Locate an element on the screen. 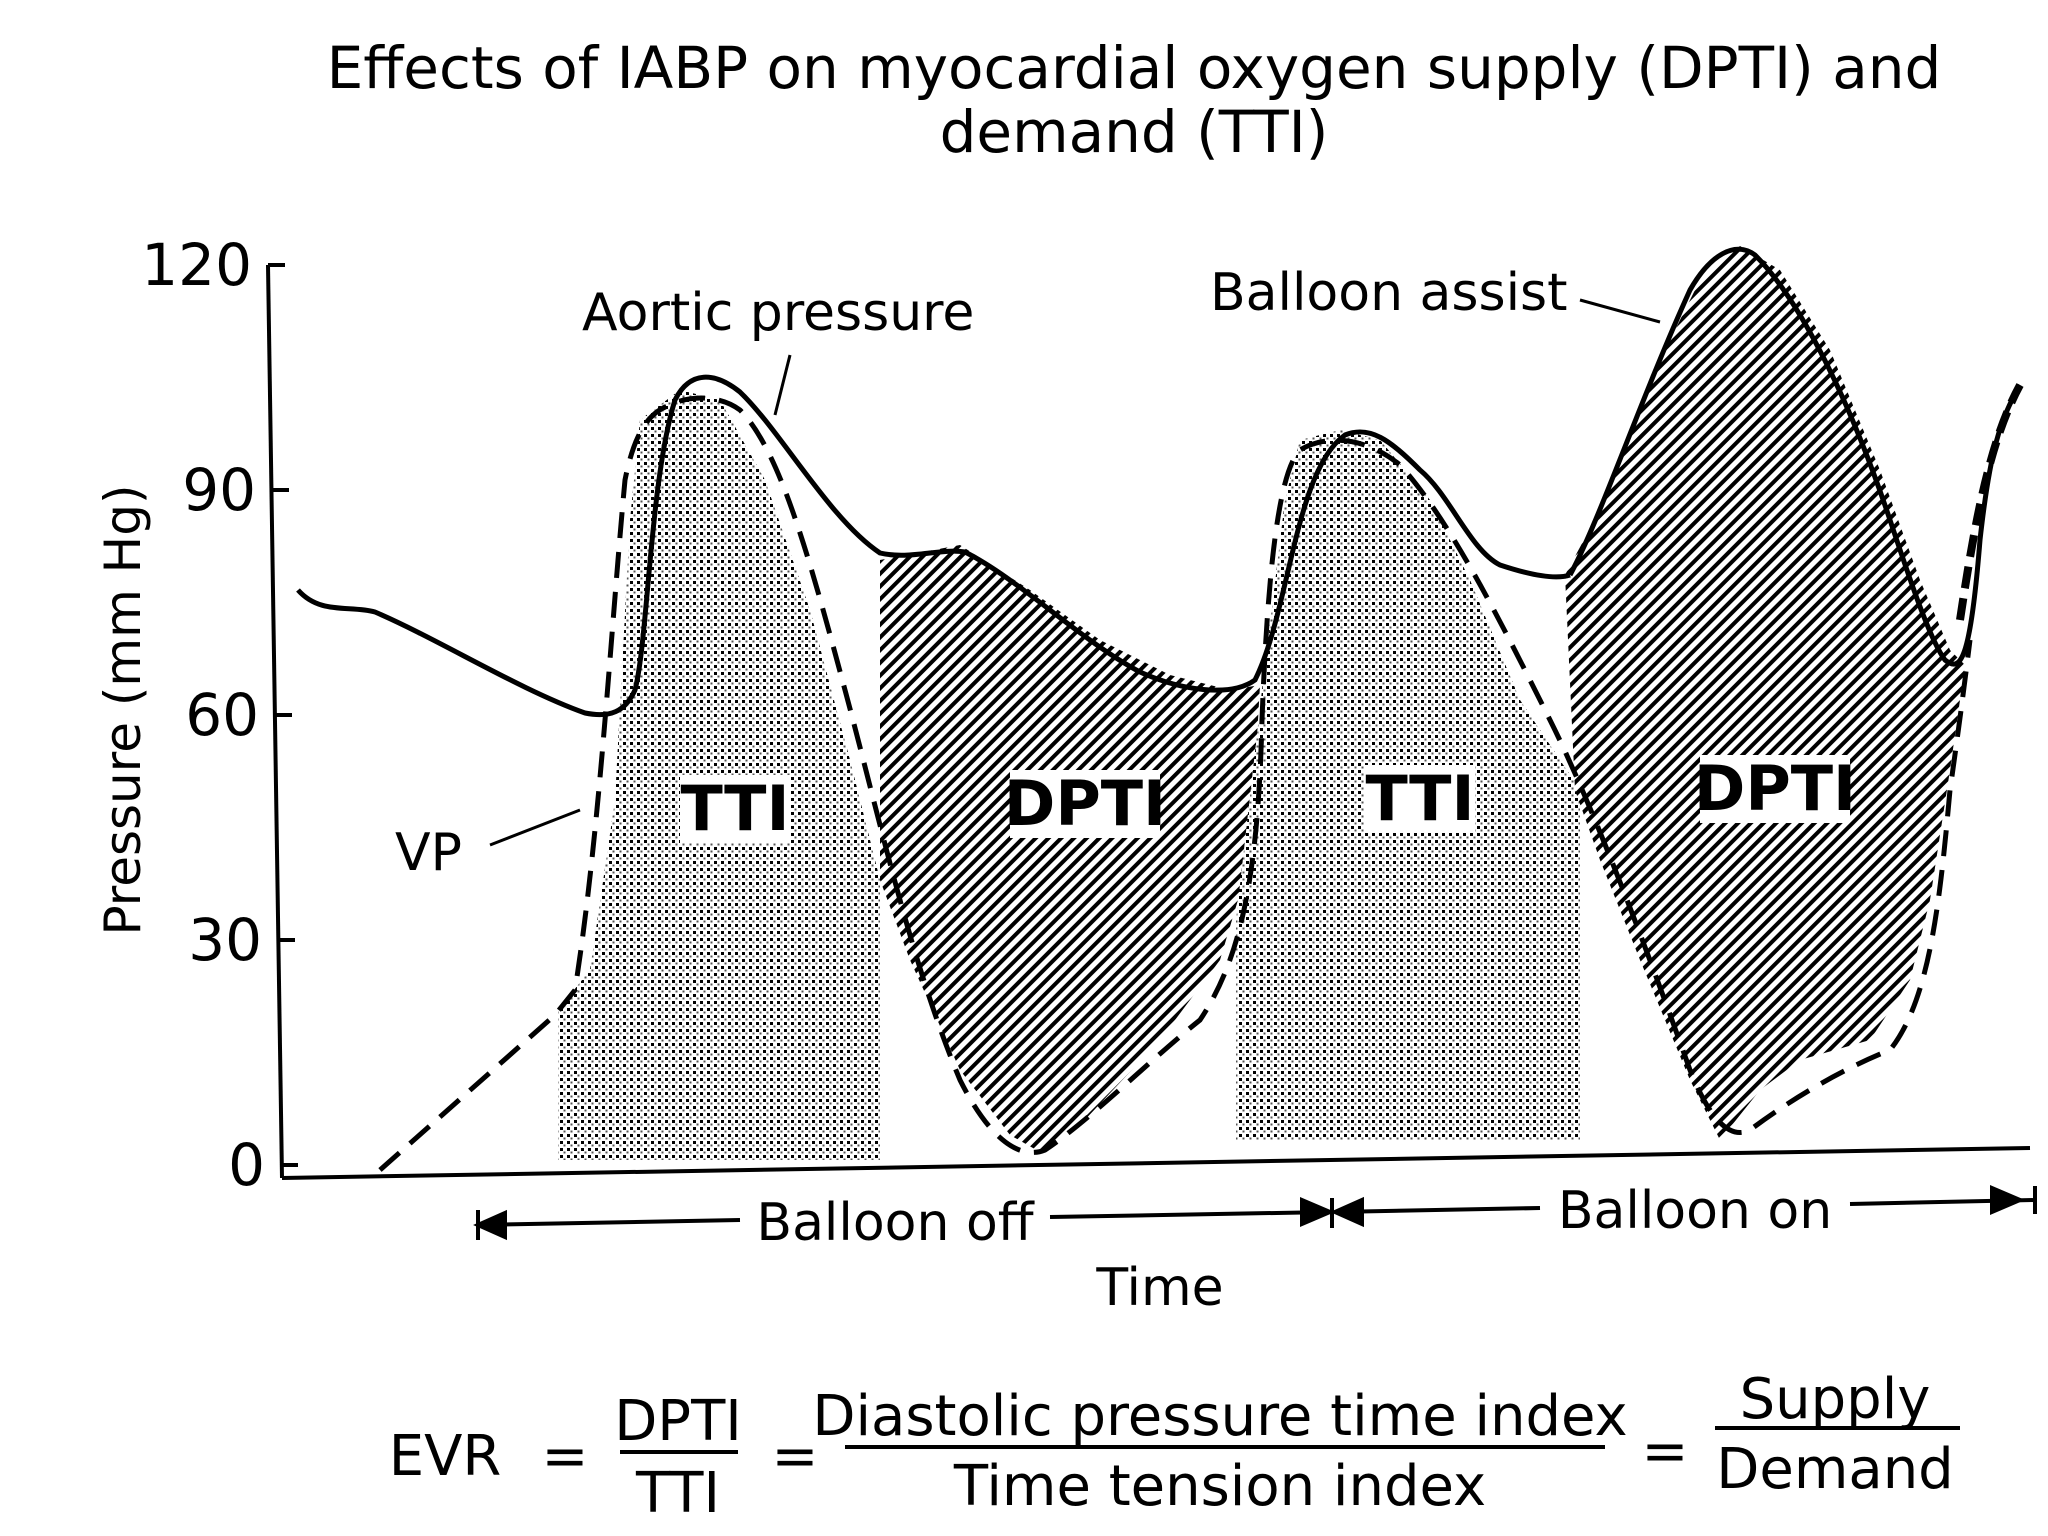 The height and width of the screenshot is (1536, 2048). eq-frac1-num: DPTI is located at coordinates (678, 1421).